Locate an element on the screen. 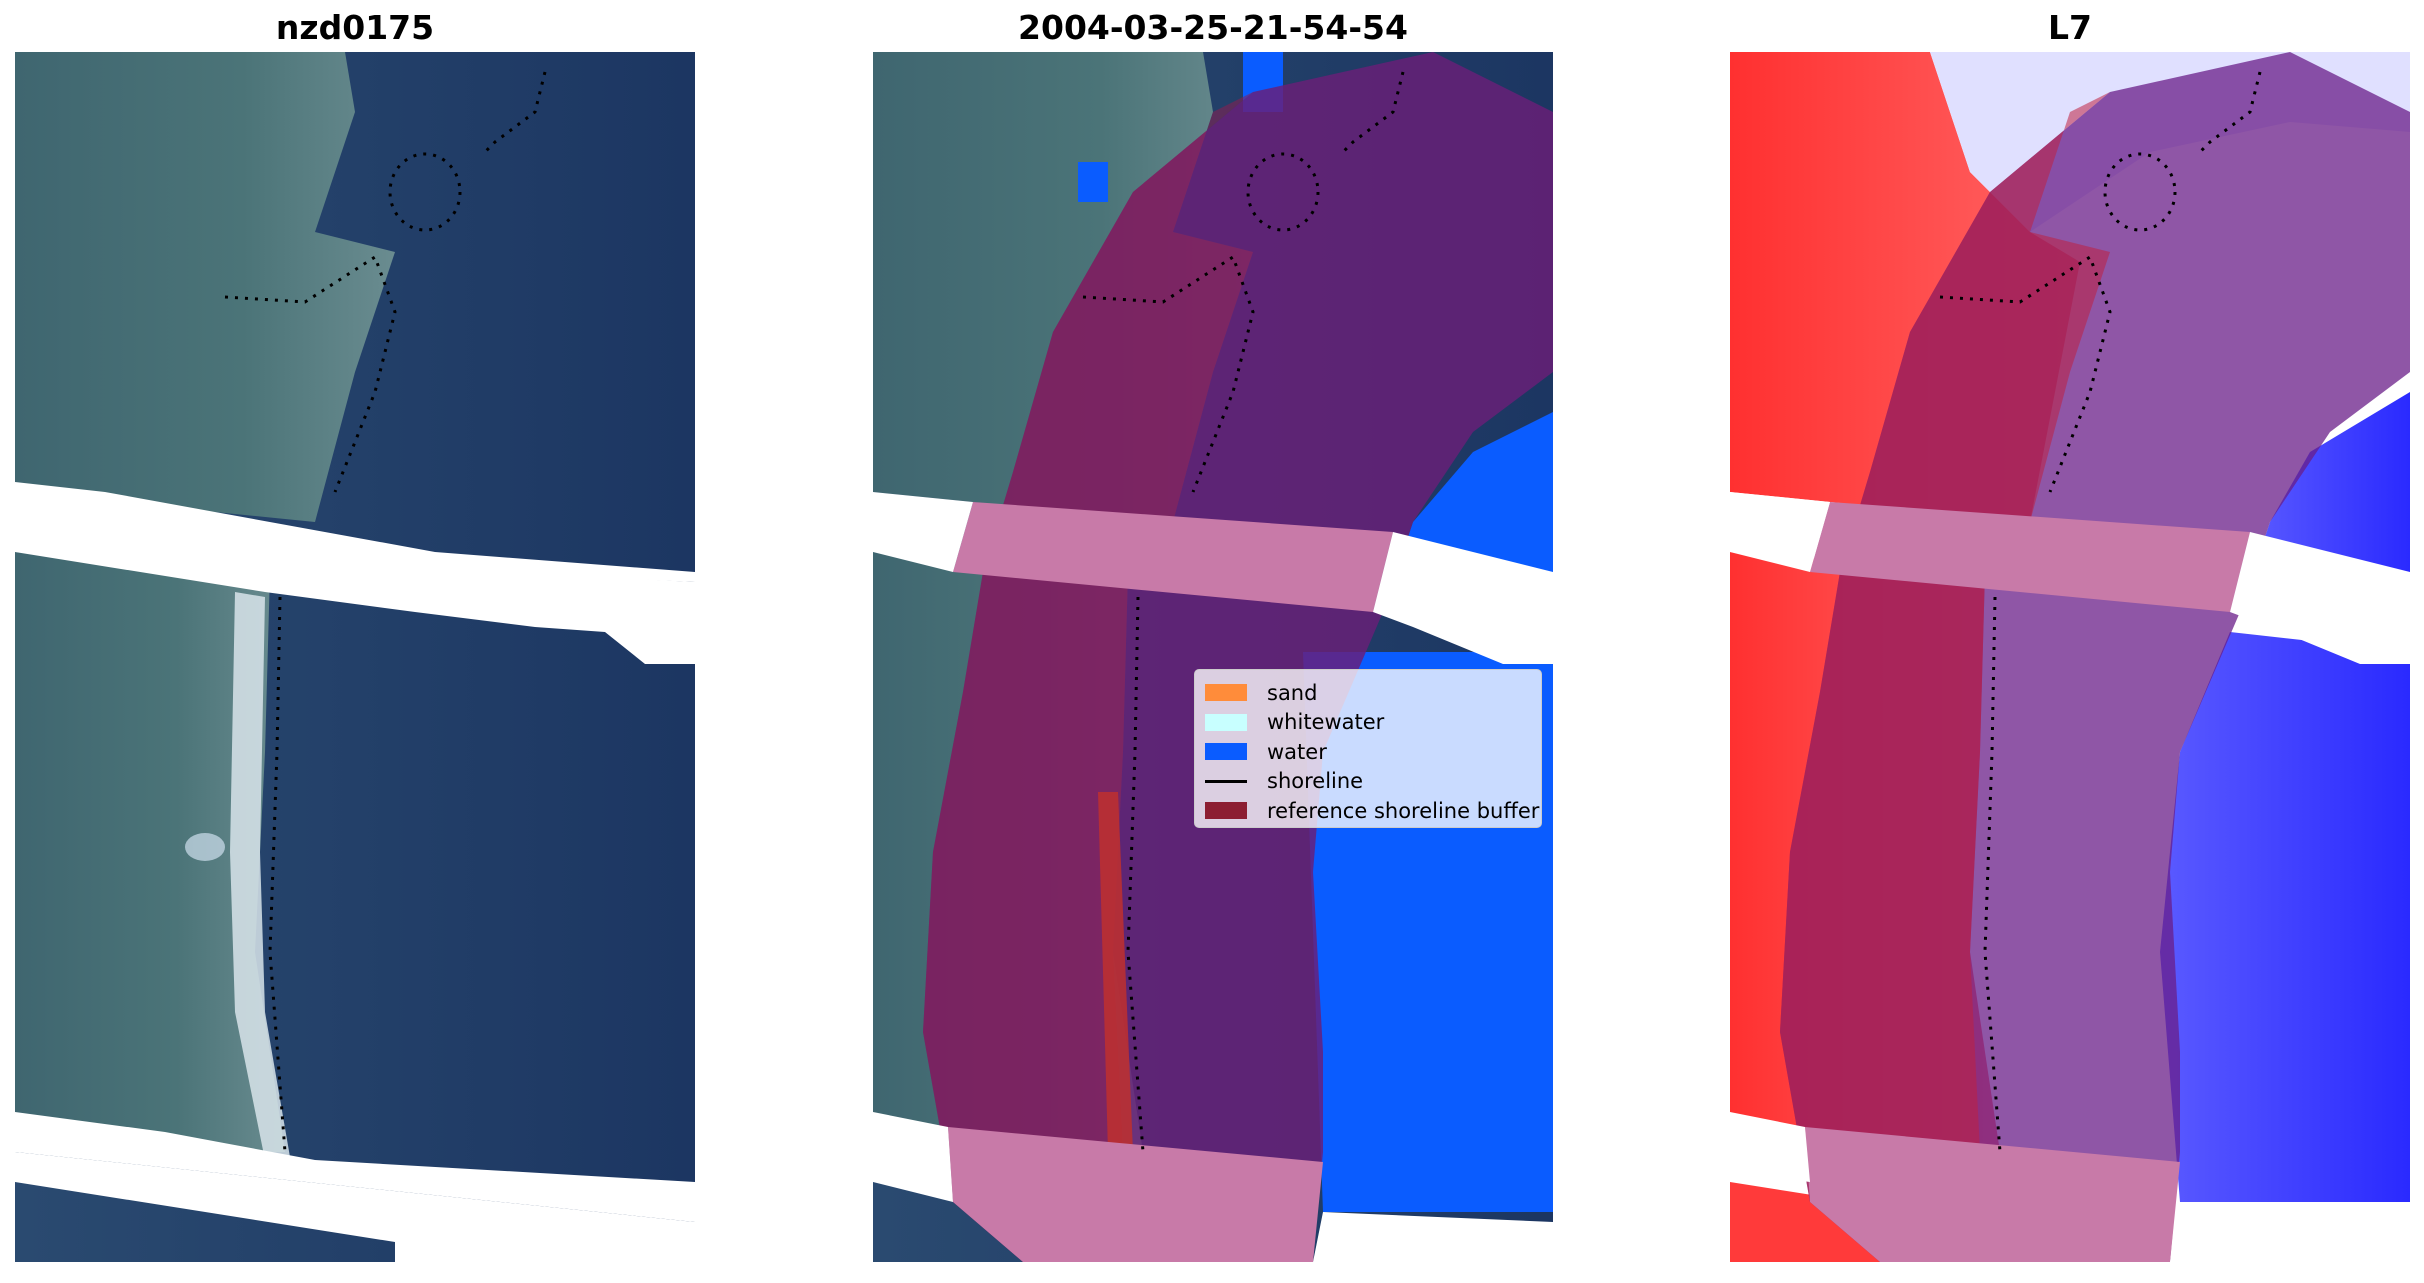  legend-item-whitewater: whitewater is located at coordinates (1368, 723).